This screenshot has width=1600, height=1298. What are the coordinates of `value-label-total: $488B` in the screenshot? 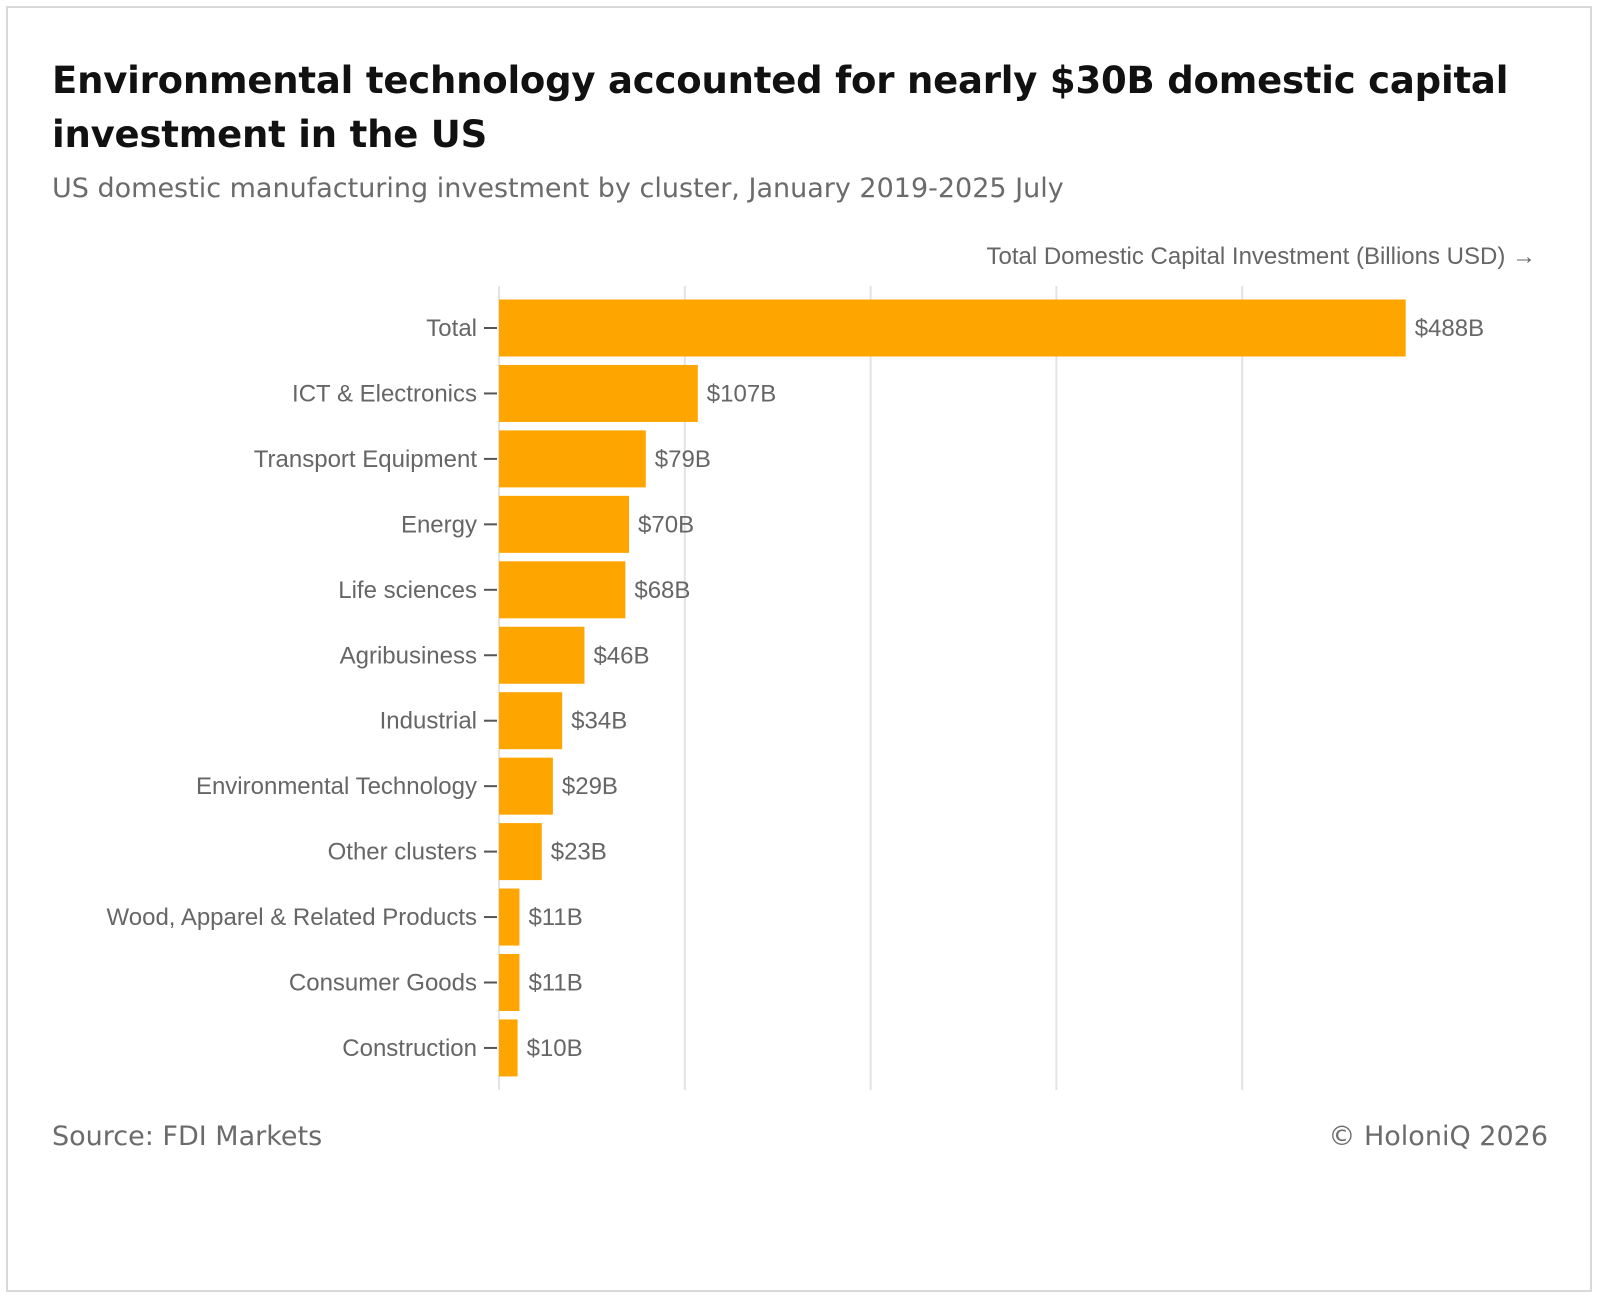 It's located at (1449, 328).